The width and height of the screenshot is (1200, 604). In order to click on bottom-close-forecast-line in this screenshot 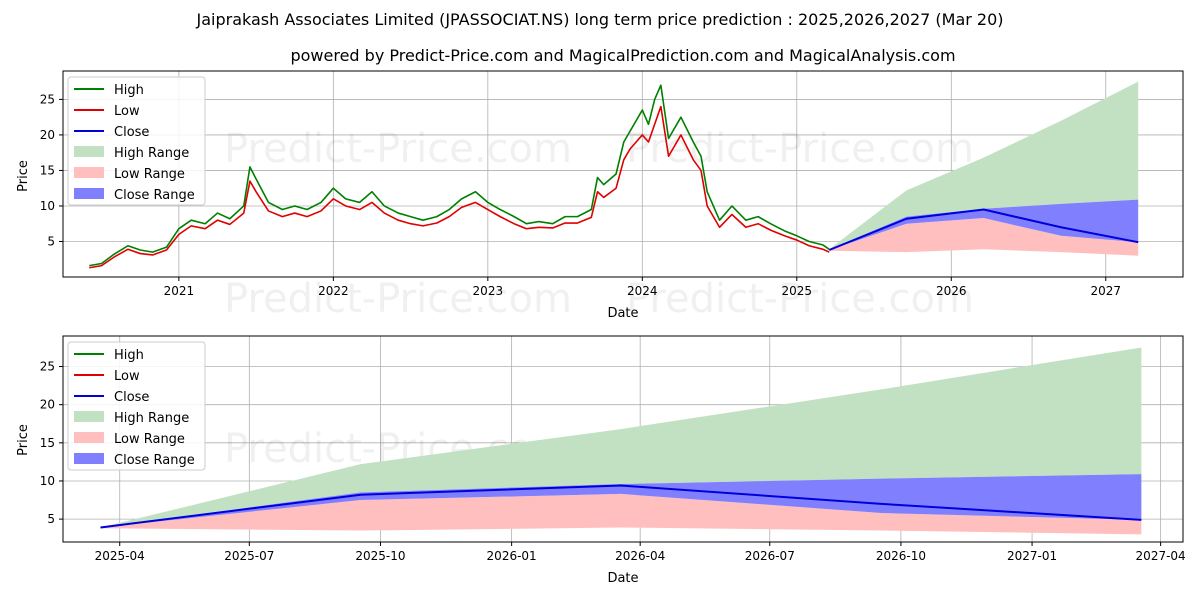, I will do `click(621, 506)`.